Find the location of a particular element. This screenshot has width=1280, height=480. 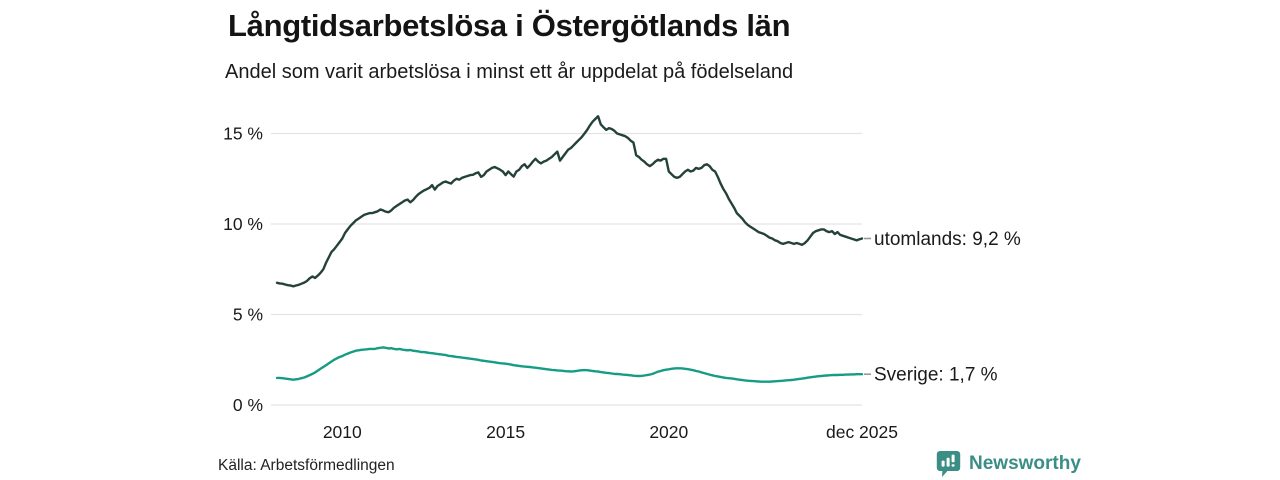

y-tick-label: 5 % is located at coordinates (248, 315).